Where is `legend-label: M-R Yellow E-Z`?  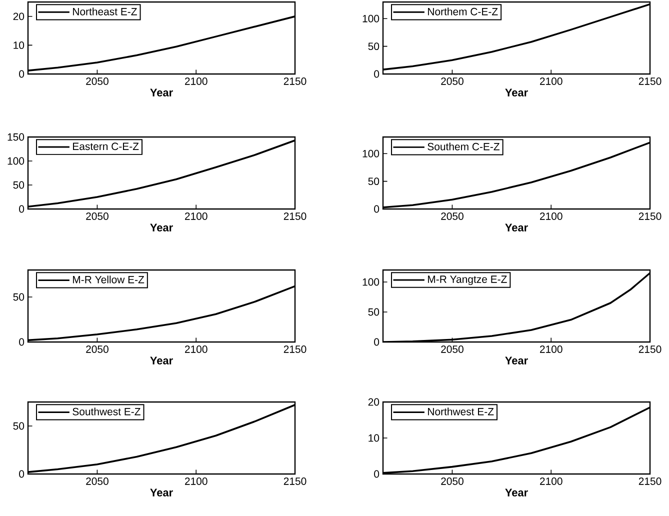 legend-label: M-R Yellow E-Z is located at coordinates (108, 280).